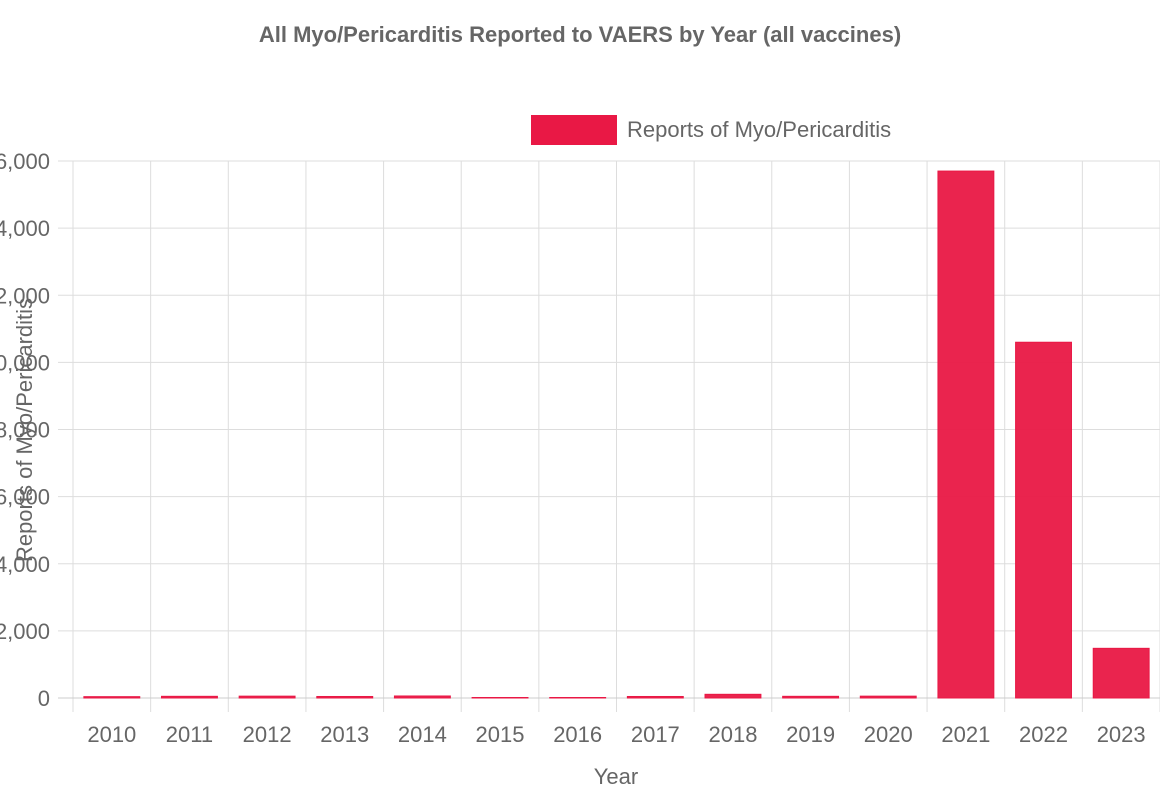 The image size is (1160, 800). I want to click on x-tick-label: 2015, so click(500, 734).